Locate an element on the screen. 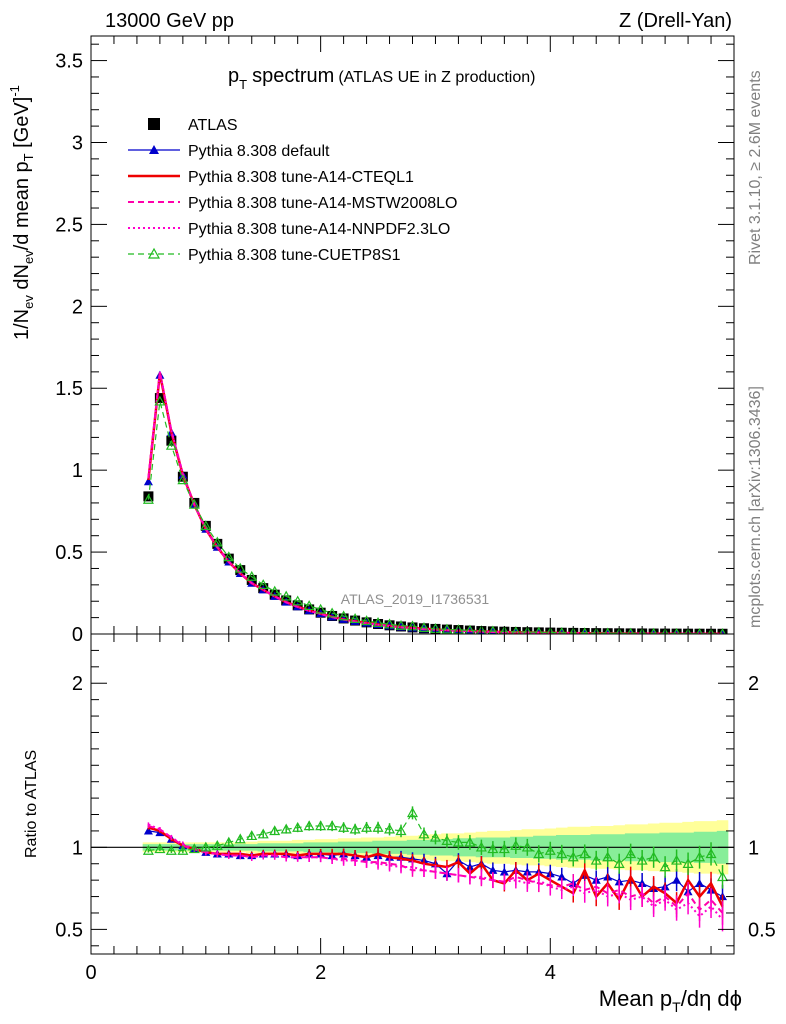 The image size is (786, 1024). header-right: Z (Drell-Yan) is located at coordinates (675, 21).